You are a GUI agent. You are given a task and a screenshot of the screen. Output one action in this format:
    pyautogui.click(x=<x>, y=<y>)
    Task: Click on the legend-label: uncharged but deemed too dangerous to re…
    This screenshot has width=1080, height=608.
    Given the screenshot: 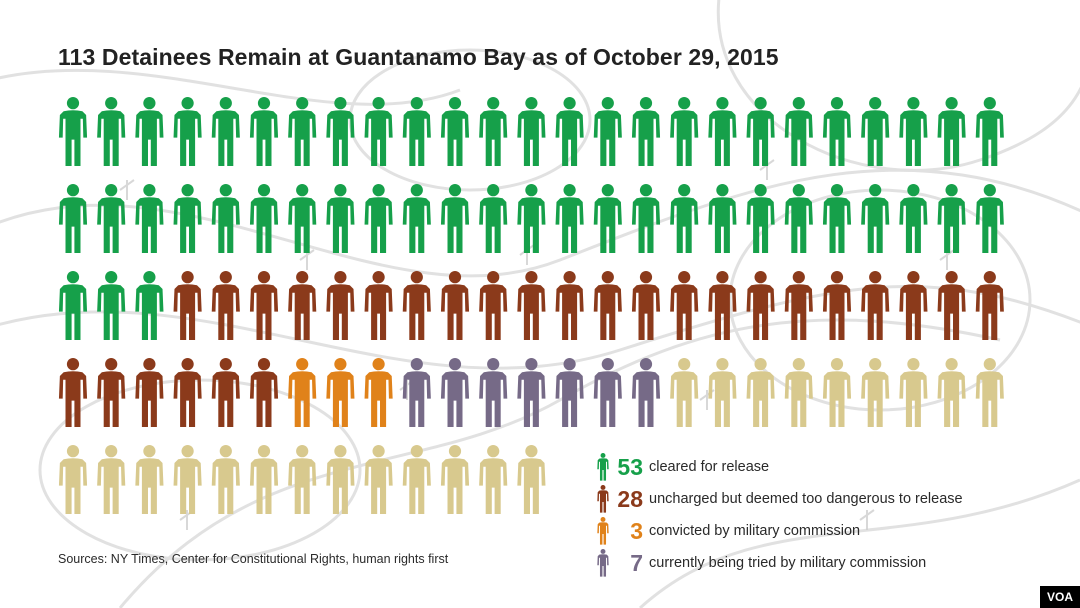 What is the action you would take?
    pyautogui.click(x=806, y=499)
    